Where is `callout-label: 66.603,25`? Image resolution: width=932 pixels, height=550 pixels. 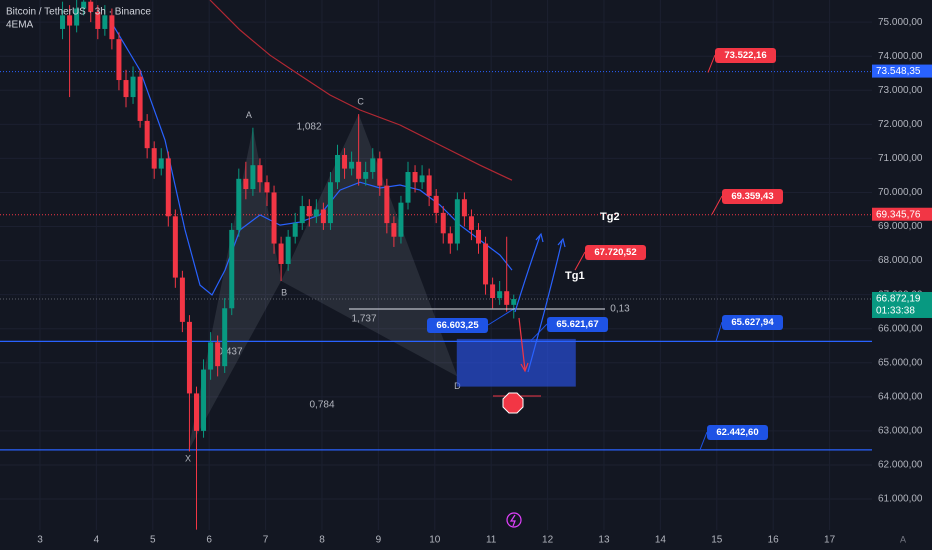 callout-label: 66.603,25 is located at coordinates (457, 325).